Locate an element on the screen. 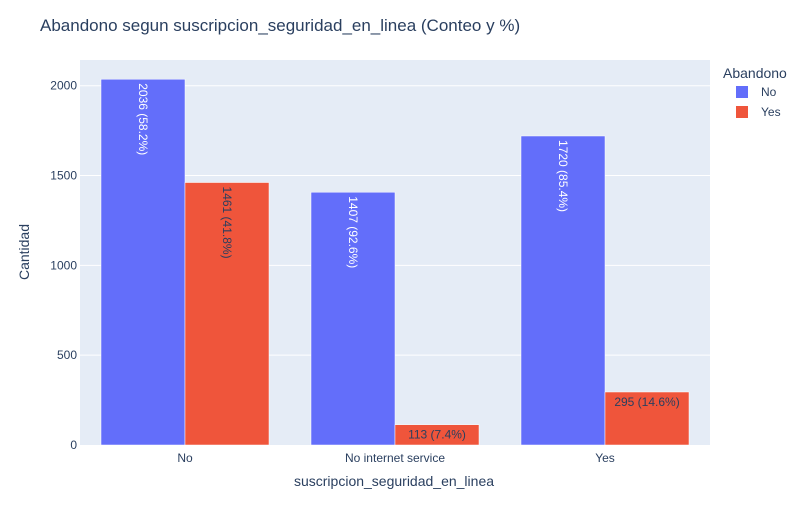 Image resolution: width=810 pixels, height=525 pixels. bar-data-label: 1720 (85.4%) is located at coordinates (563, 176).